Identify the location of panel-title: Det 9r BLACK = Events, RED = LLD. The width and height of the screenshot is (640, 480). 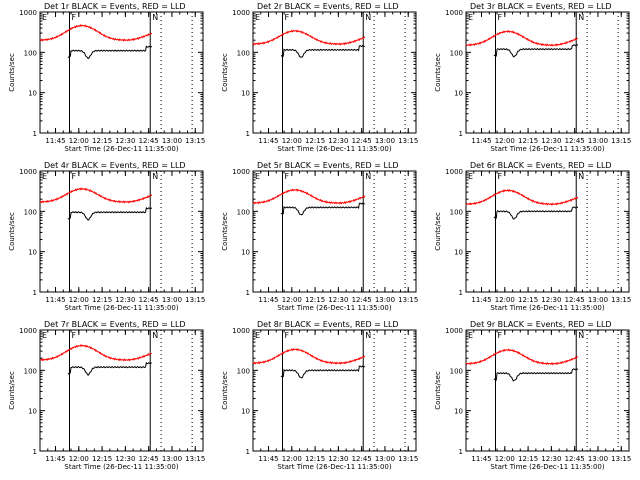
(541, 324).